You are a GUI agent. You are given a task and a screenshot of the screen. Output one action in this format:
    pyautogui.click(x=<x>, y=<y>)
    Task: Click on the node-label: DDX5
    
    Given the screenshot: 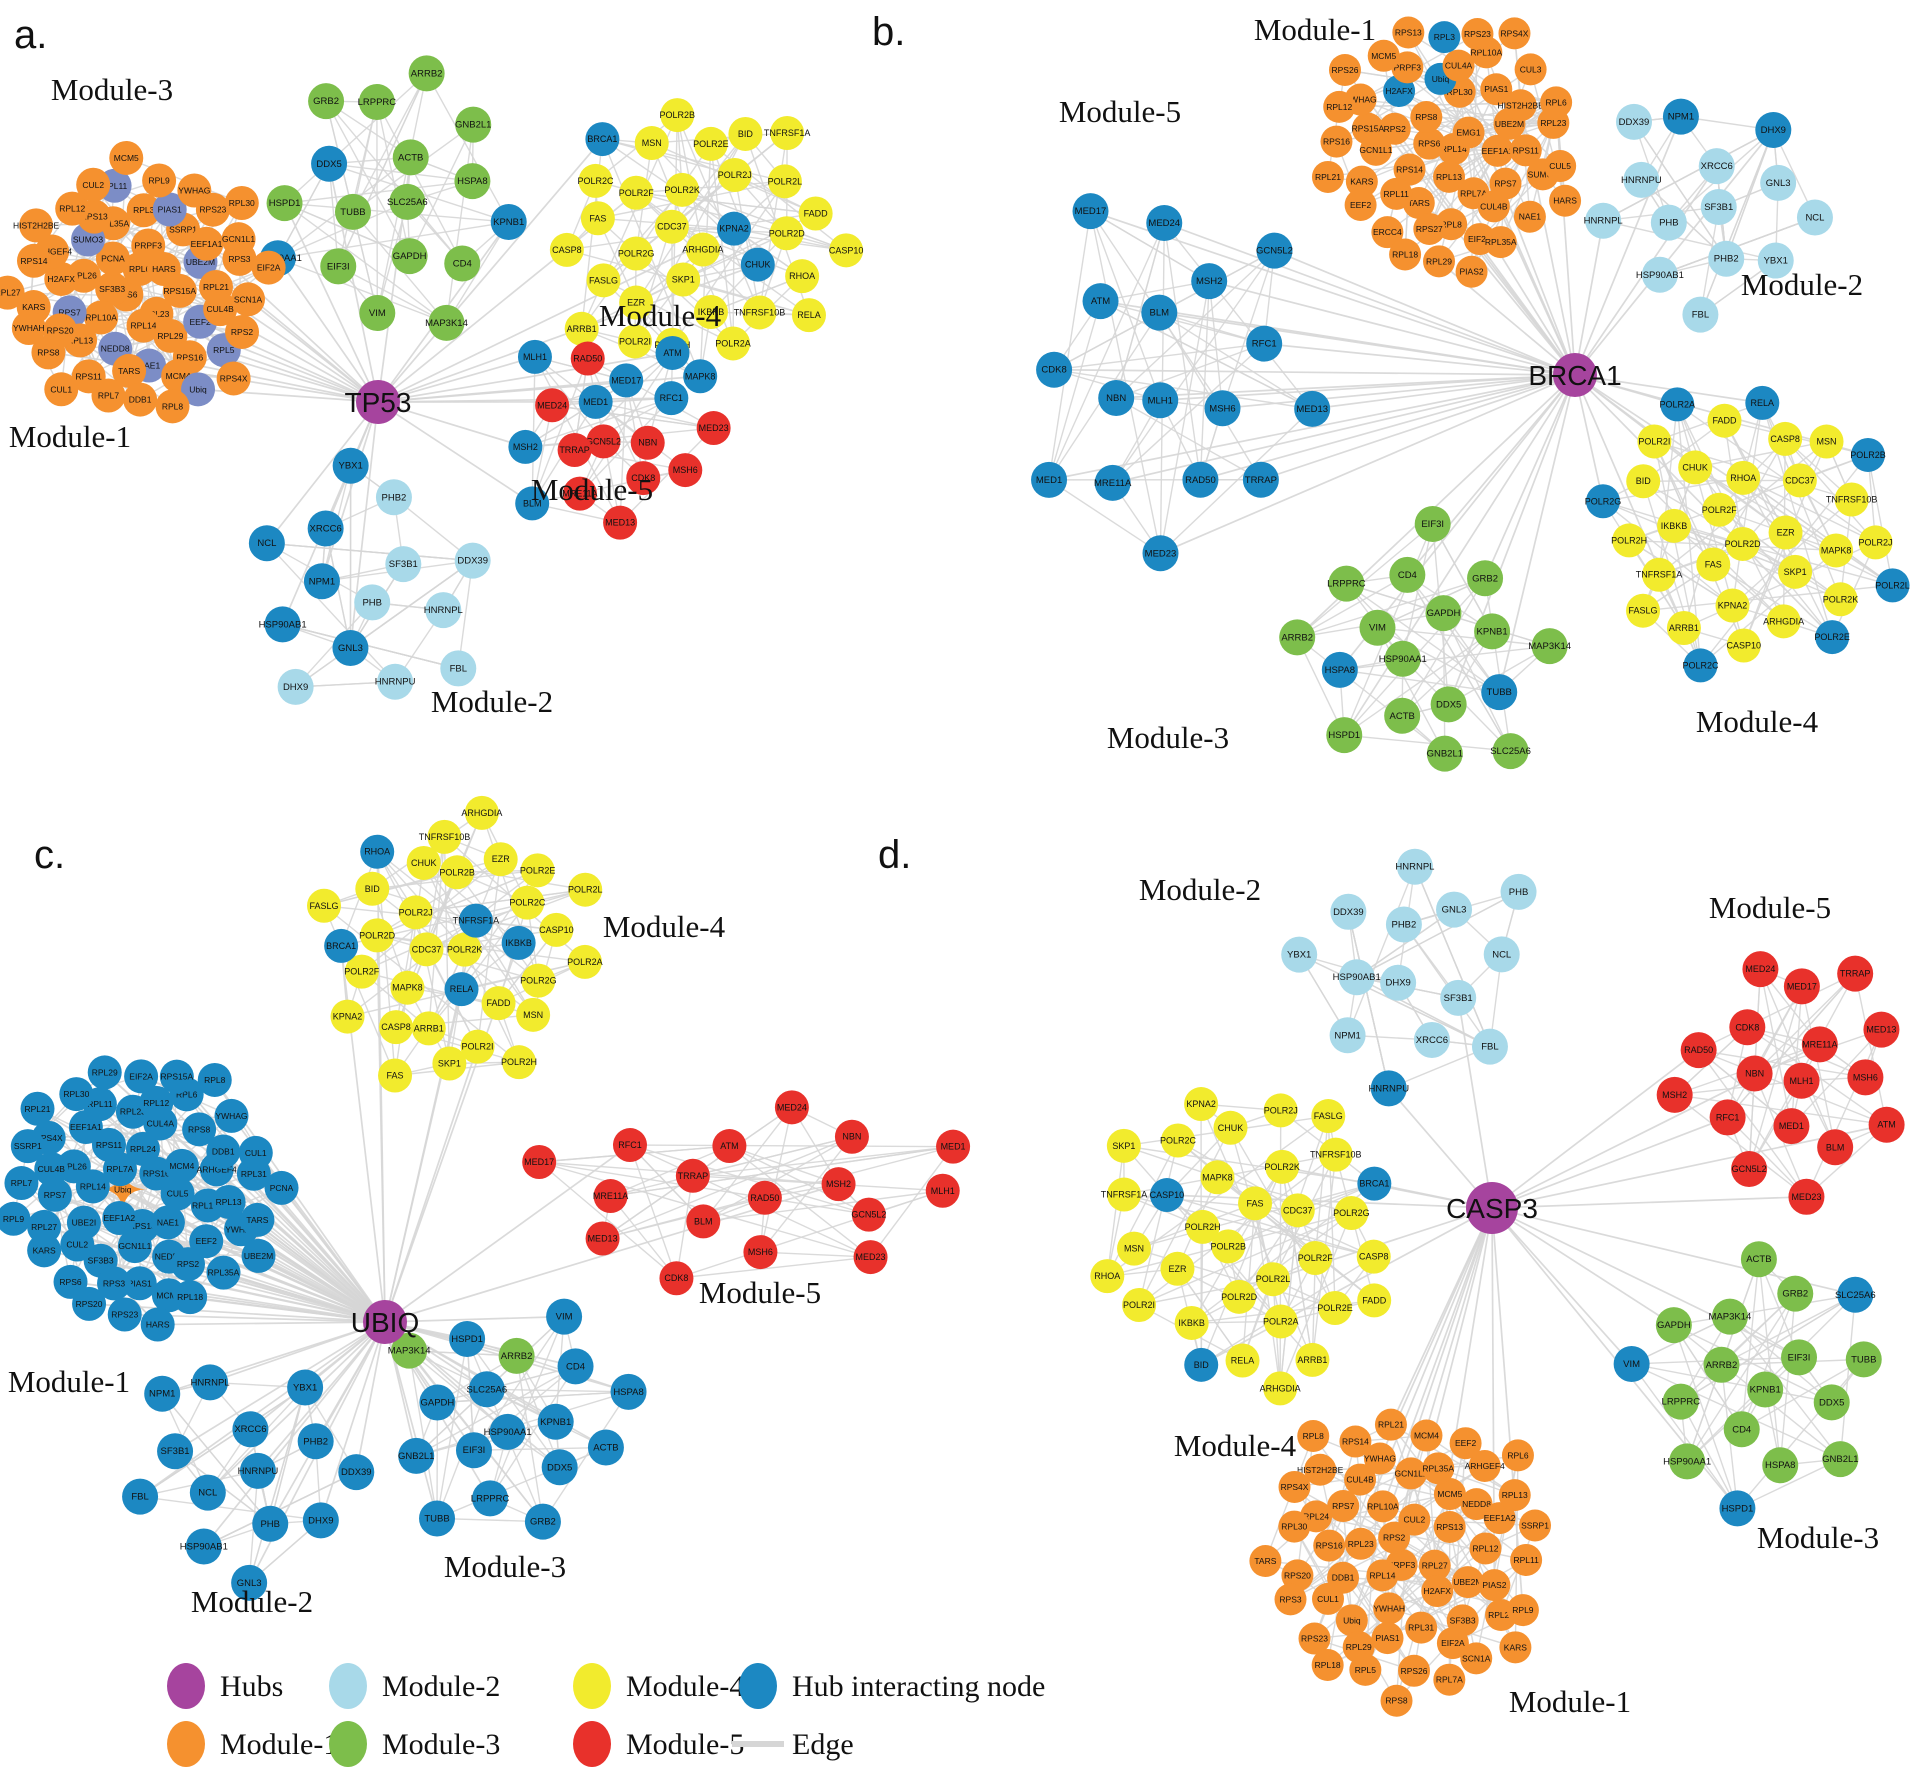 What is the action you would take?
    pyautogui.click(x=1448, y=704)
    